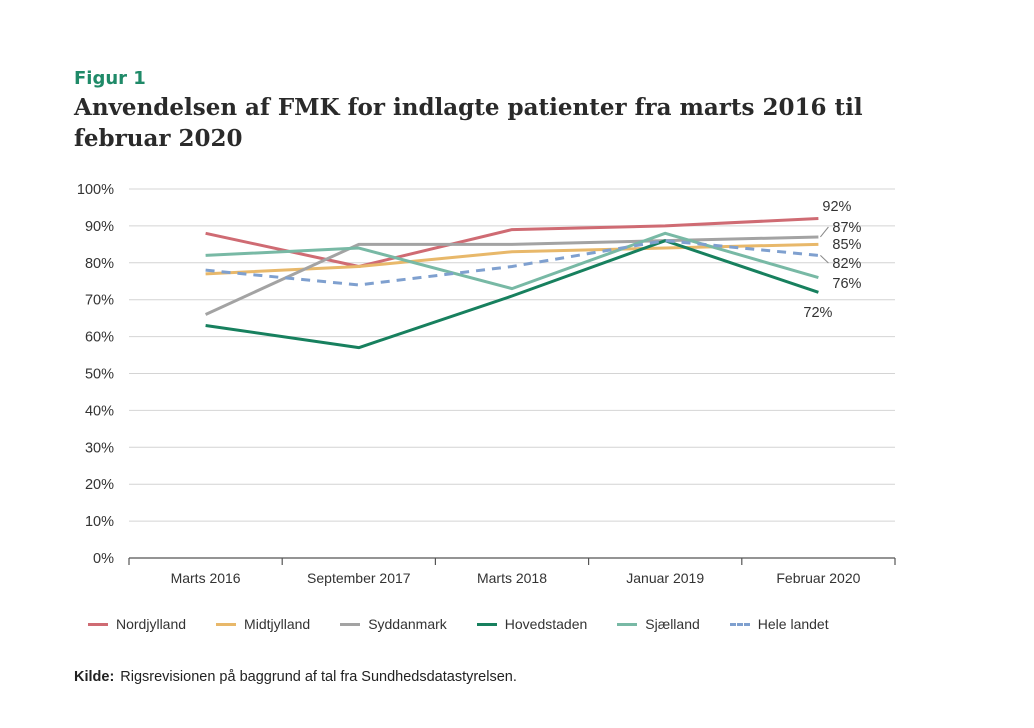 The height and width of the screenshot is (728, 1034). Describe the element at coordinates (512, 578) in the screenshot. I see `x-tick-label: Marts 2018` at that location.